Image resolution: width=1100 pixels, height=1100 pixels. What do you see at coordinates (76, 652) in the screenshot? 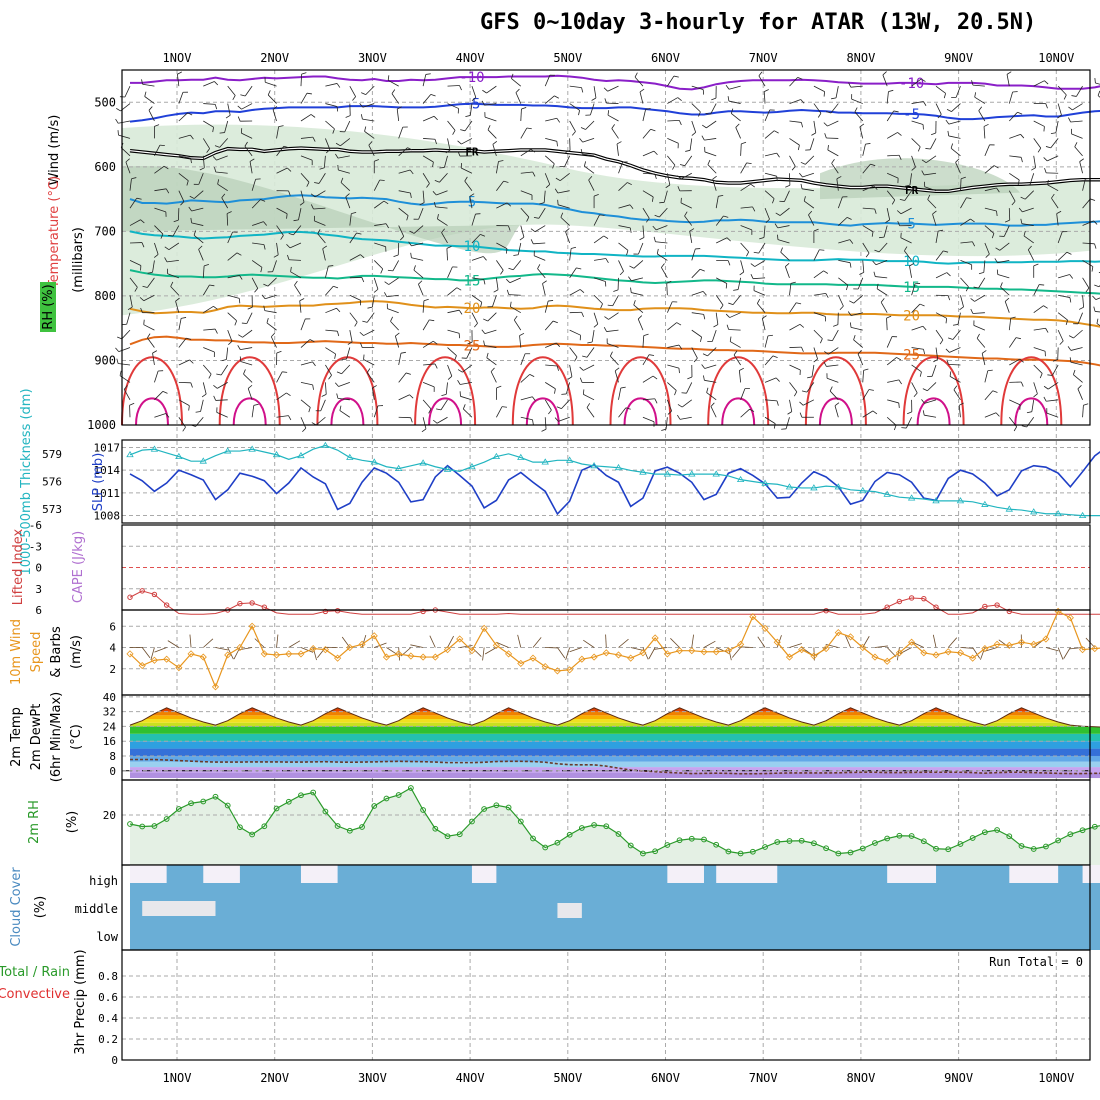
I see `wind10-unit-label: (m/s)` at bounding box center [76, 652].